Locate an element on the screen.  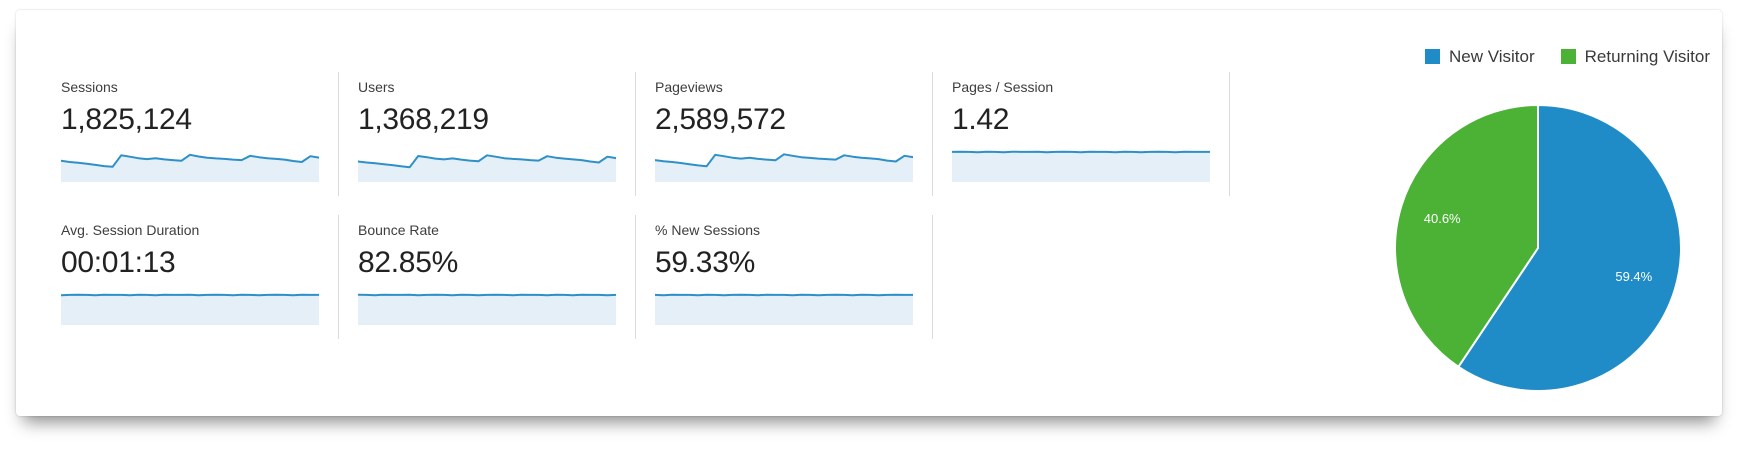
users-sparkline is located at coordinates (487, 165).